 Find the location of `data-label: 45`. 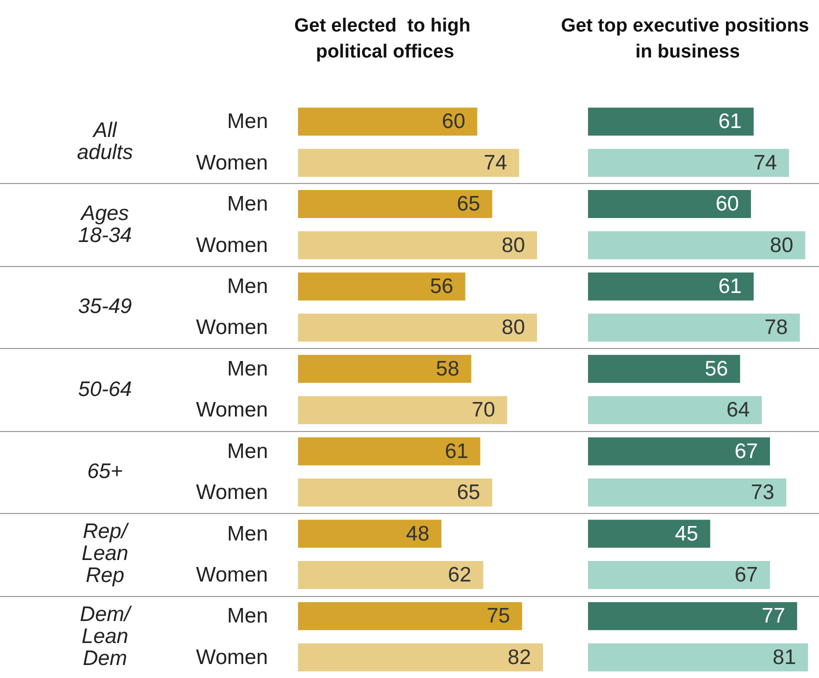

data-label: 45 is located at coordinates (686, 534).